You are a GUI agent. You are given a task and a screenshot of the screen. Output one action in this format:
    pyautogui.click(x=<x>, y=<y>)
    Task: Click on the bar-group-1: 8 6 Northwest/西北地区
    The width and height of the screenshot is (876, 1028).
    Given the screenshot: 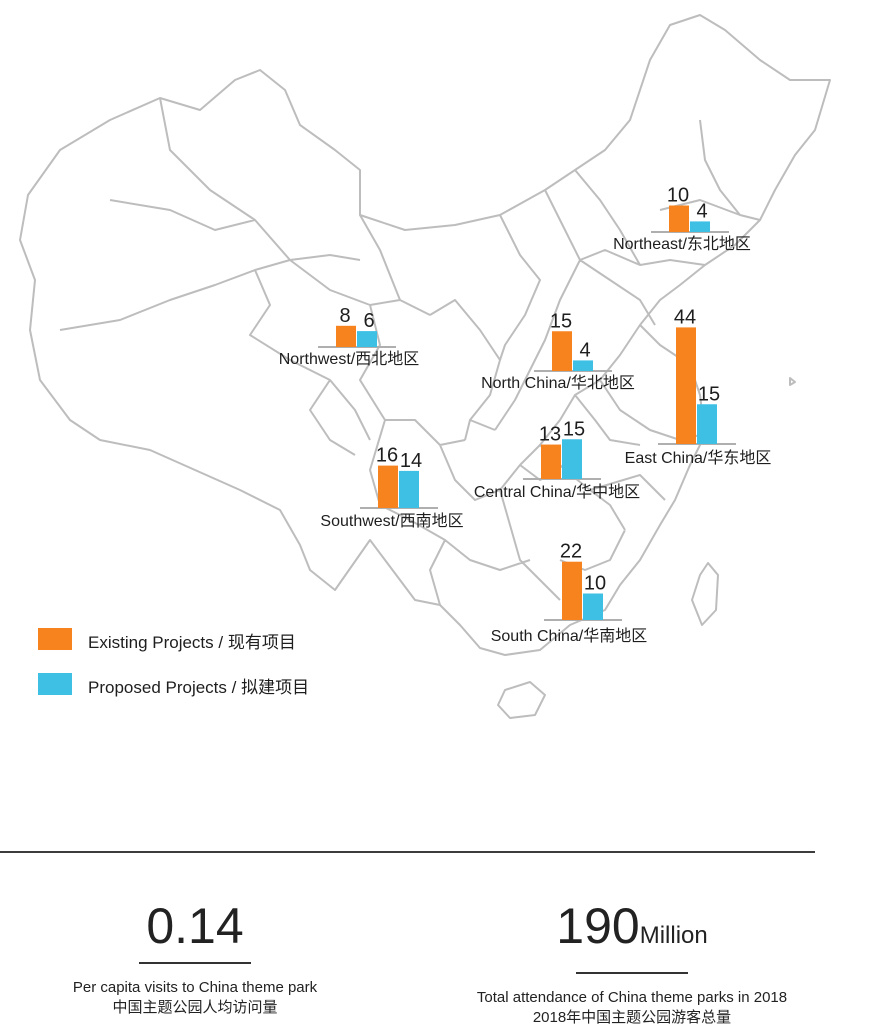 What is the action you would take?
    pyautogui.click(x=349, y=336)
    